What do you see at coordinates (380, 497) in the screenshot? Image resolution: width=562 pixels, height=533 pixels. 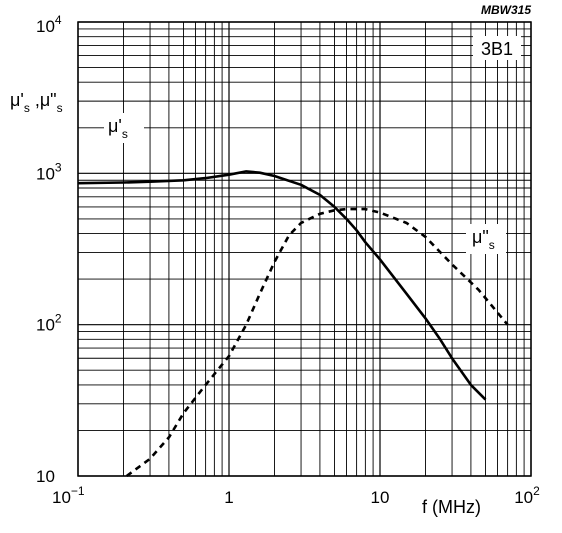 I see `x-tick-label: 10` at bounding box center [380, 497].